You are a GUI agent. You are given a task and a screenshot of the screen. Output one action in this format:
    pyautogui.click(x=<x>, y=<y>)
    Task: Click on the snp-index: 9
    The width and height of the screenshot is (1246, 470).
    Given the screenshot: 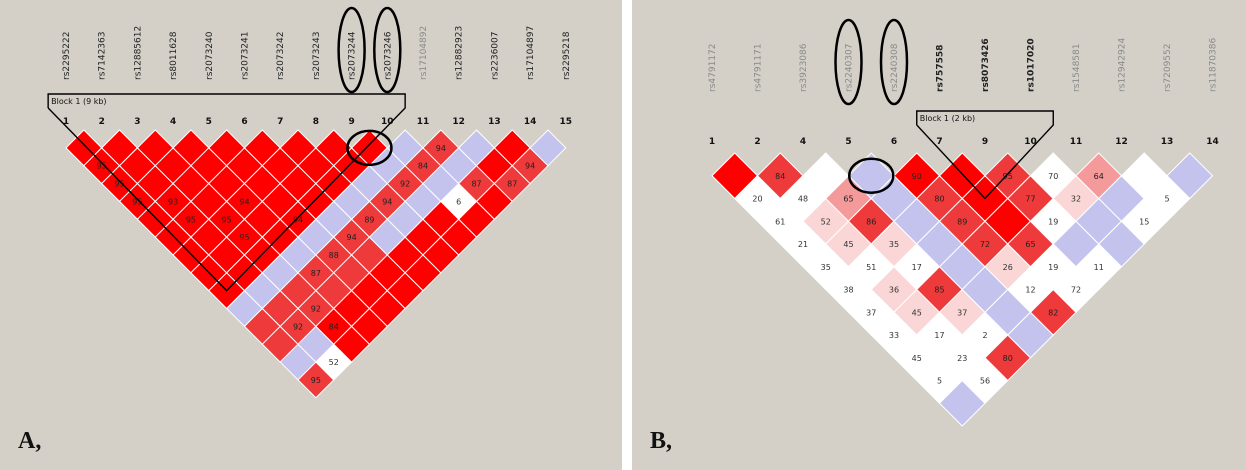 What is the action you would take?
    pyautogui.click(x=985, y=142)
    